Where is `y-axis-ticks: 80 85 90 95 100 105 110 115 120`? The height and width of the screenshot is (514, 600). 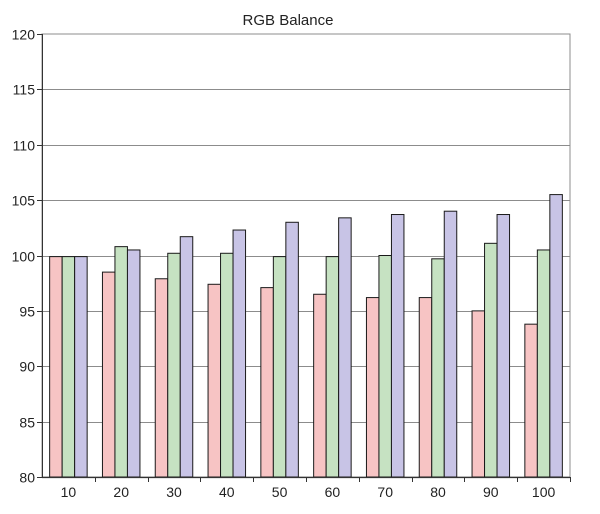 y-axis-ticks: 80 85 90 95 100 105 110 115 120 is located at coordinates (27, 256).